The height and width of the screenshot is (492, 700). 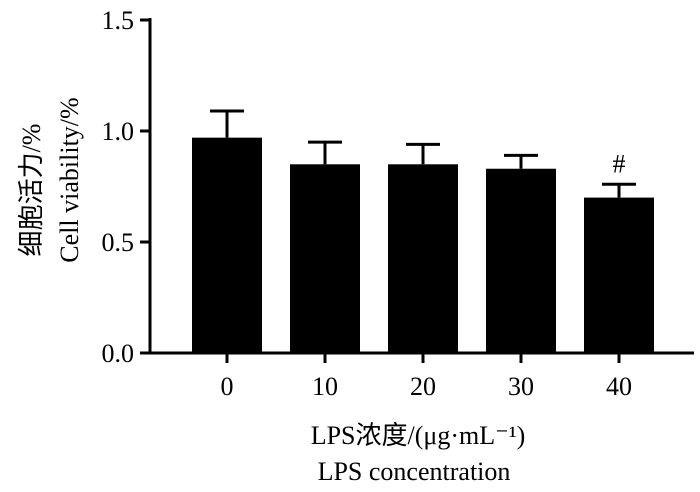 I want to click on y-axis-label-en: Cell viability/%, so click(x=69, y=179).